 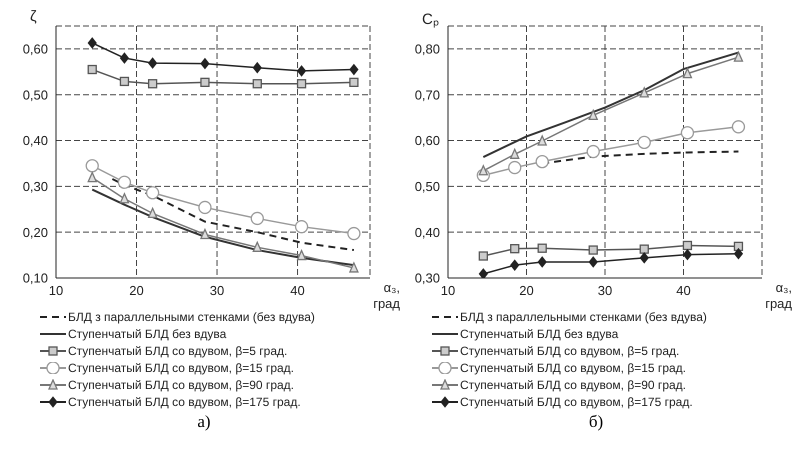 What do you see at coordinates (33, 16) in the screenshot?
I see `y-axis-title: ζ` at bounding box center [33, 16].